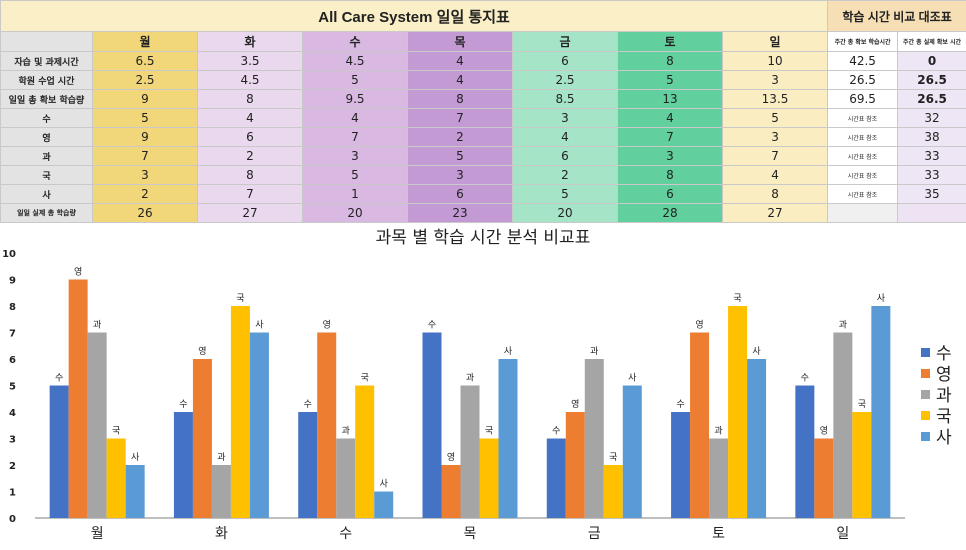  Describe the element at coordinates (145, 61) in the screenshot. I see `value-cell: 6.5` at that location.